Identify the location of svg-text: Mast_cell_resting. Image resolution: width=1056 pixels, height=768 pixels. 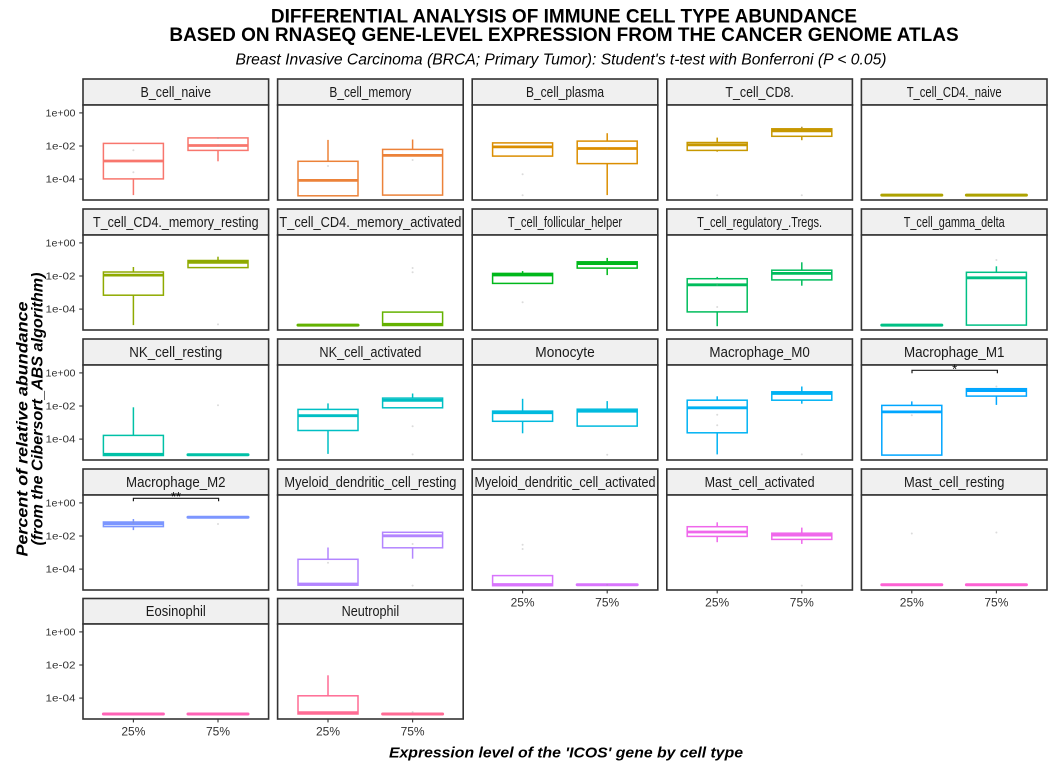
(954, 483).